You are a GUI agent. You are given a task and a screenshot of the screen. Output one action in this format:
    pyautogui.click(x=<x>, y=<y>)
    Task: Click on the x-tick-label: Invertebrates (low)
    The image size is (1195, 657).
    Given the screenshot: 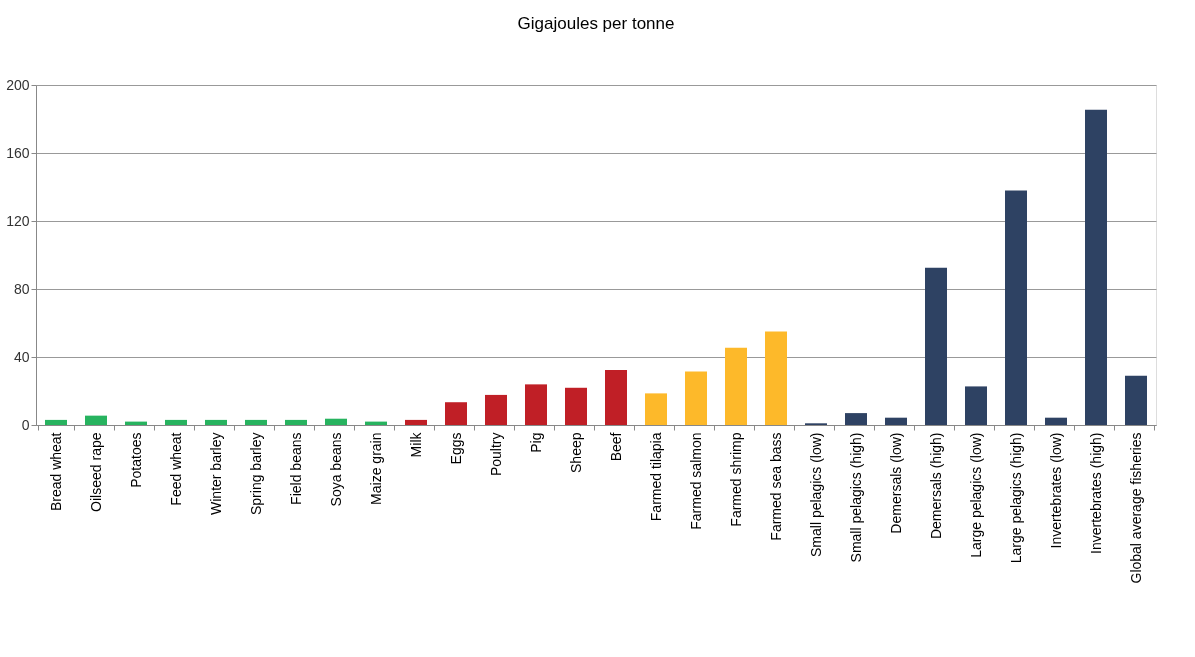 What is the action you would take?
    pyautogui.click(x=1055, y=490)
    